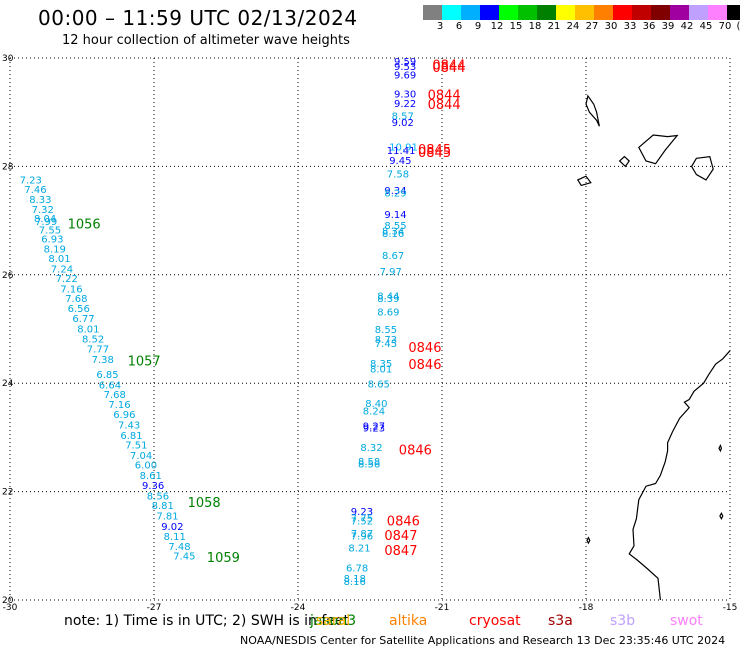 The width and height of the screenshot is (740, 650). Describe the element at coordinates (405, 67) in the screenshot. I see `wave-height-label: 9.53` at that location.